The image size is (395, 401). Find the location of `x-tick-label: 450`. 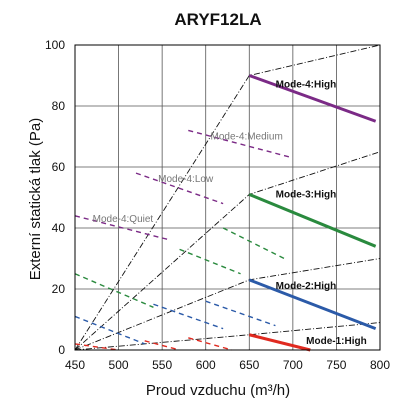

x-tick-label: 450 is located at coordinates (75, 365).